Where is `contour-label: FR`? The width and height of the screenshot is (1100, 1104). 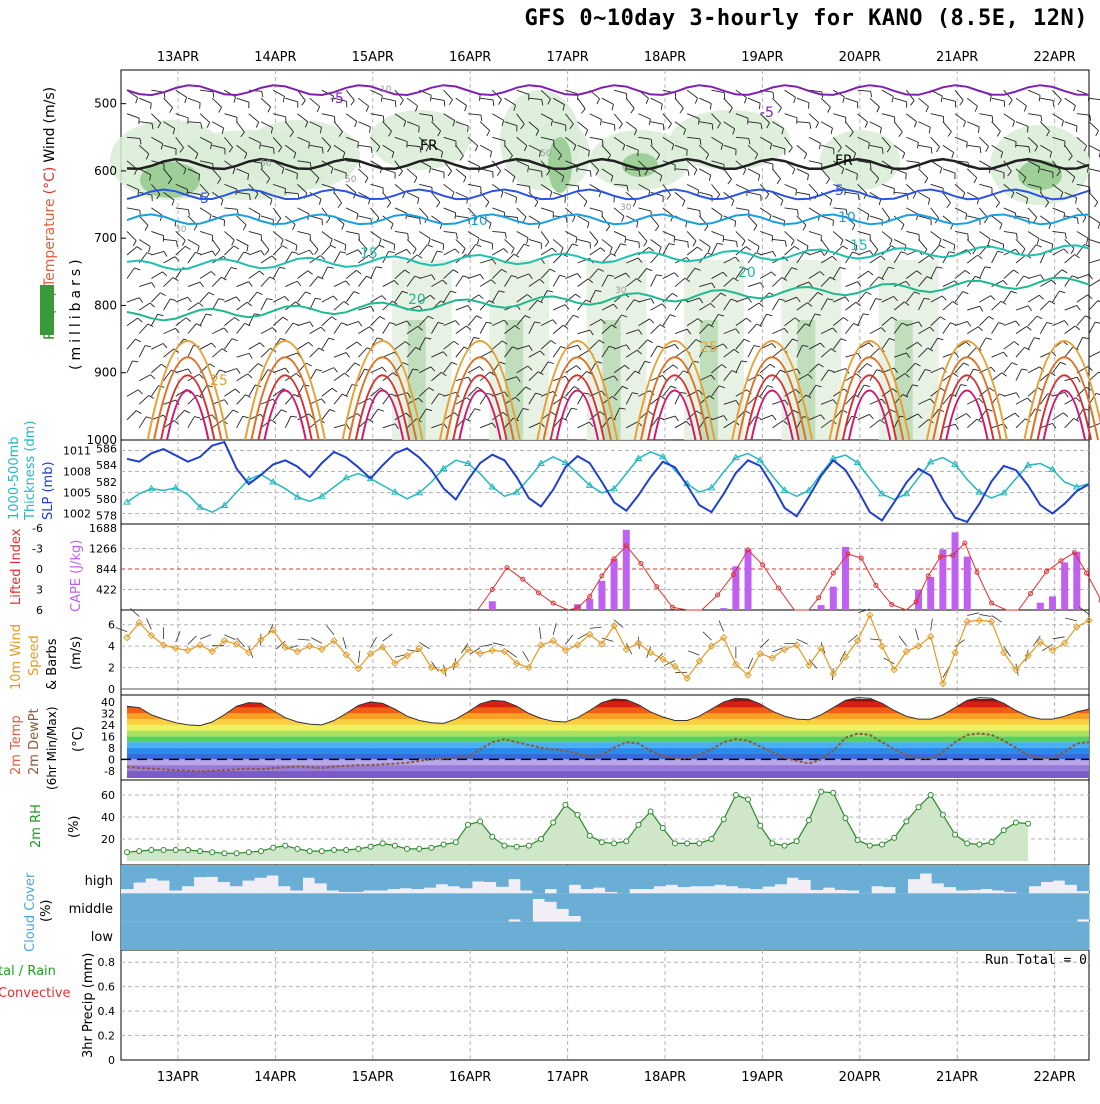 contour-label: FR is located at coordinates (844, 161).